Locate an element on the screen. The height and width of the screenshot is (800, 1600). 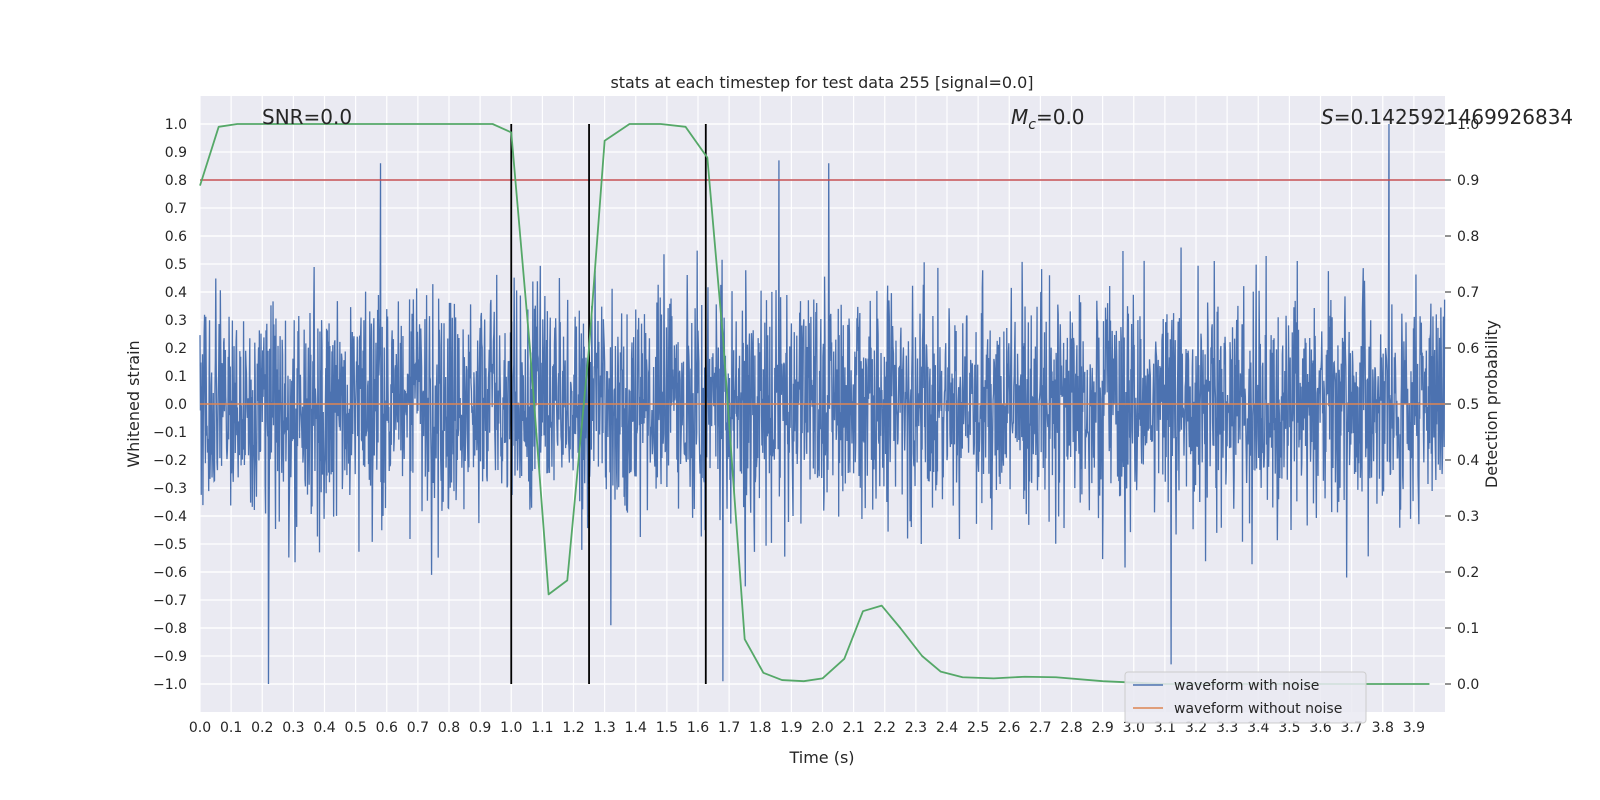
x-tick-label: 0.0 is located at coordinates (200, 728).